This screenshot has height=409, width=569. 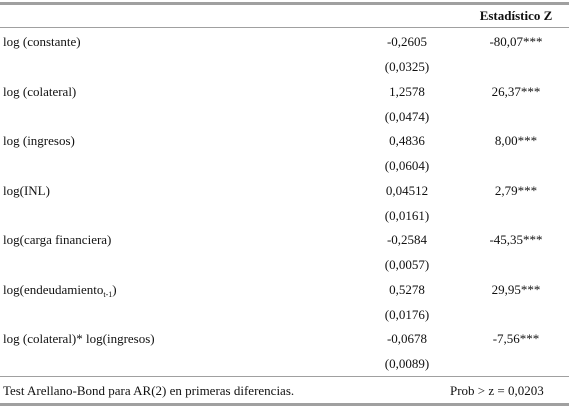 I want to click on z-statistic: 29,95***, so click(x=516, y=289).